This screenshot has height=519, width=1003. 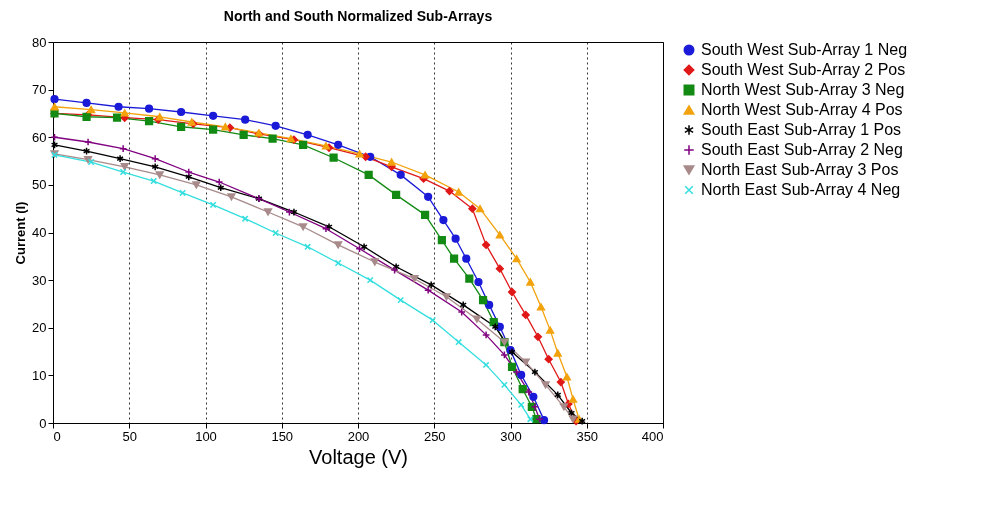 I want to click on y-tick-label: 0, so click(x=43, y=423).